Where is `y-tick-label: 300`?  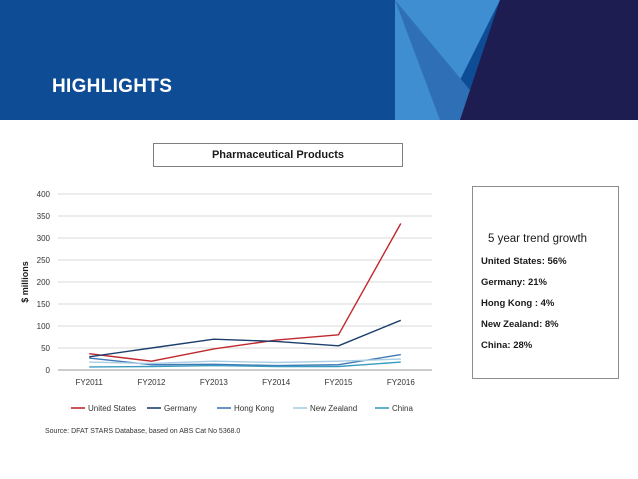
y-tick-label: 300 is located at coordinates (44, 238).